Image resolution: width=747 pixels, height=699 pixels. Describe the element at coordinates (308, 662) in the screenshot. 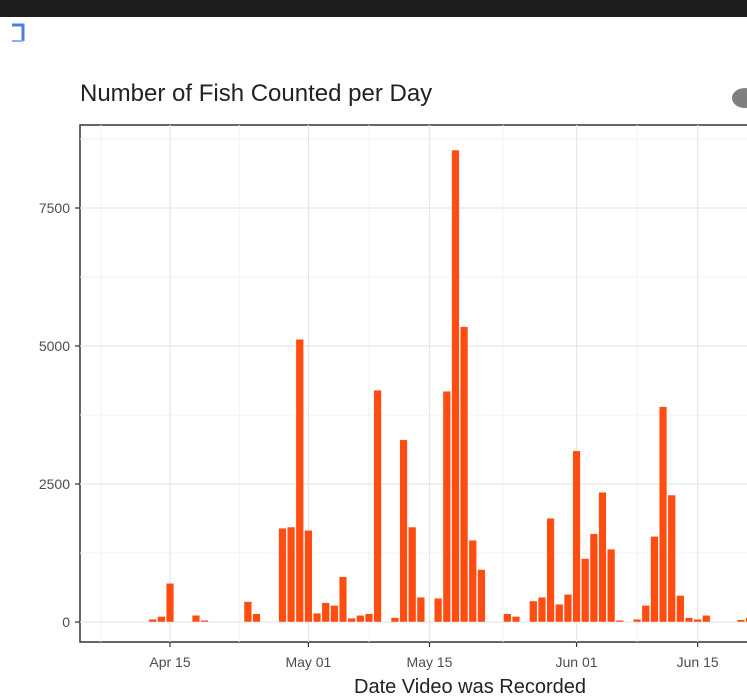

I see `x-tick-label: May 01` at that location.